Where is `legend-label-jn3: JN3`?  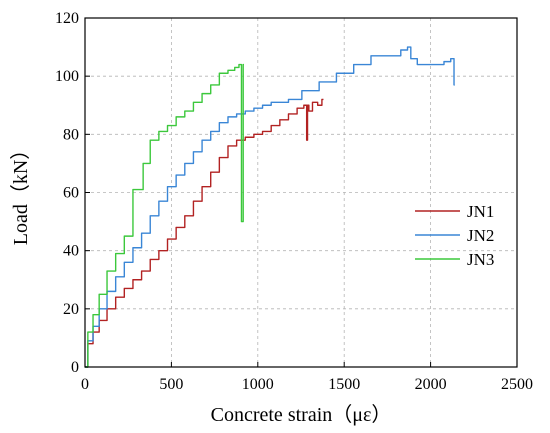
legend-label-jn3: JN3 is located at coordinates (480, 259).